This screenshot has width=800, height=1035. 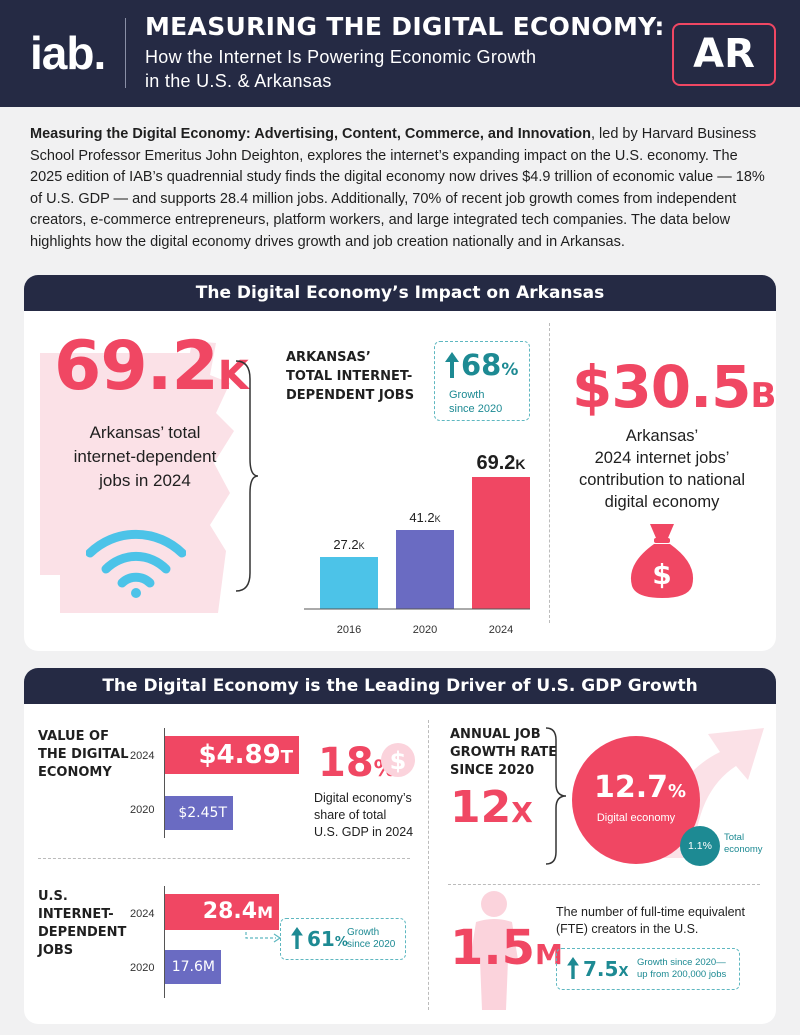 What do you see at coordinates (700, 846) in the screenshot?
I see `total-economy-rate: 1.1%` at bounding box center [700, 846].